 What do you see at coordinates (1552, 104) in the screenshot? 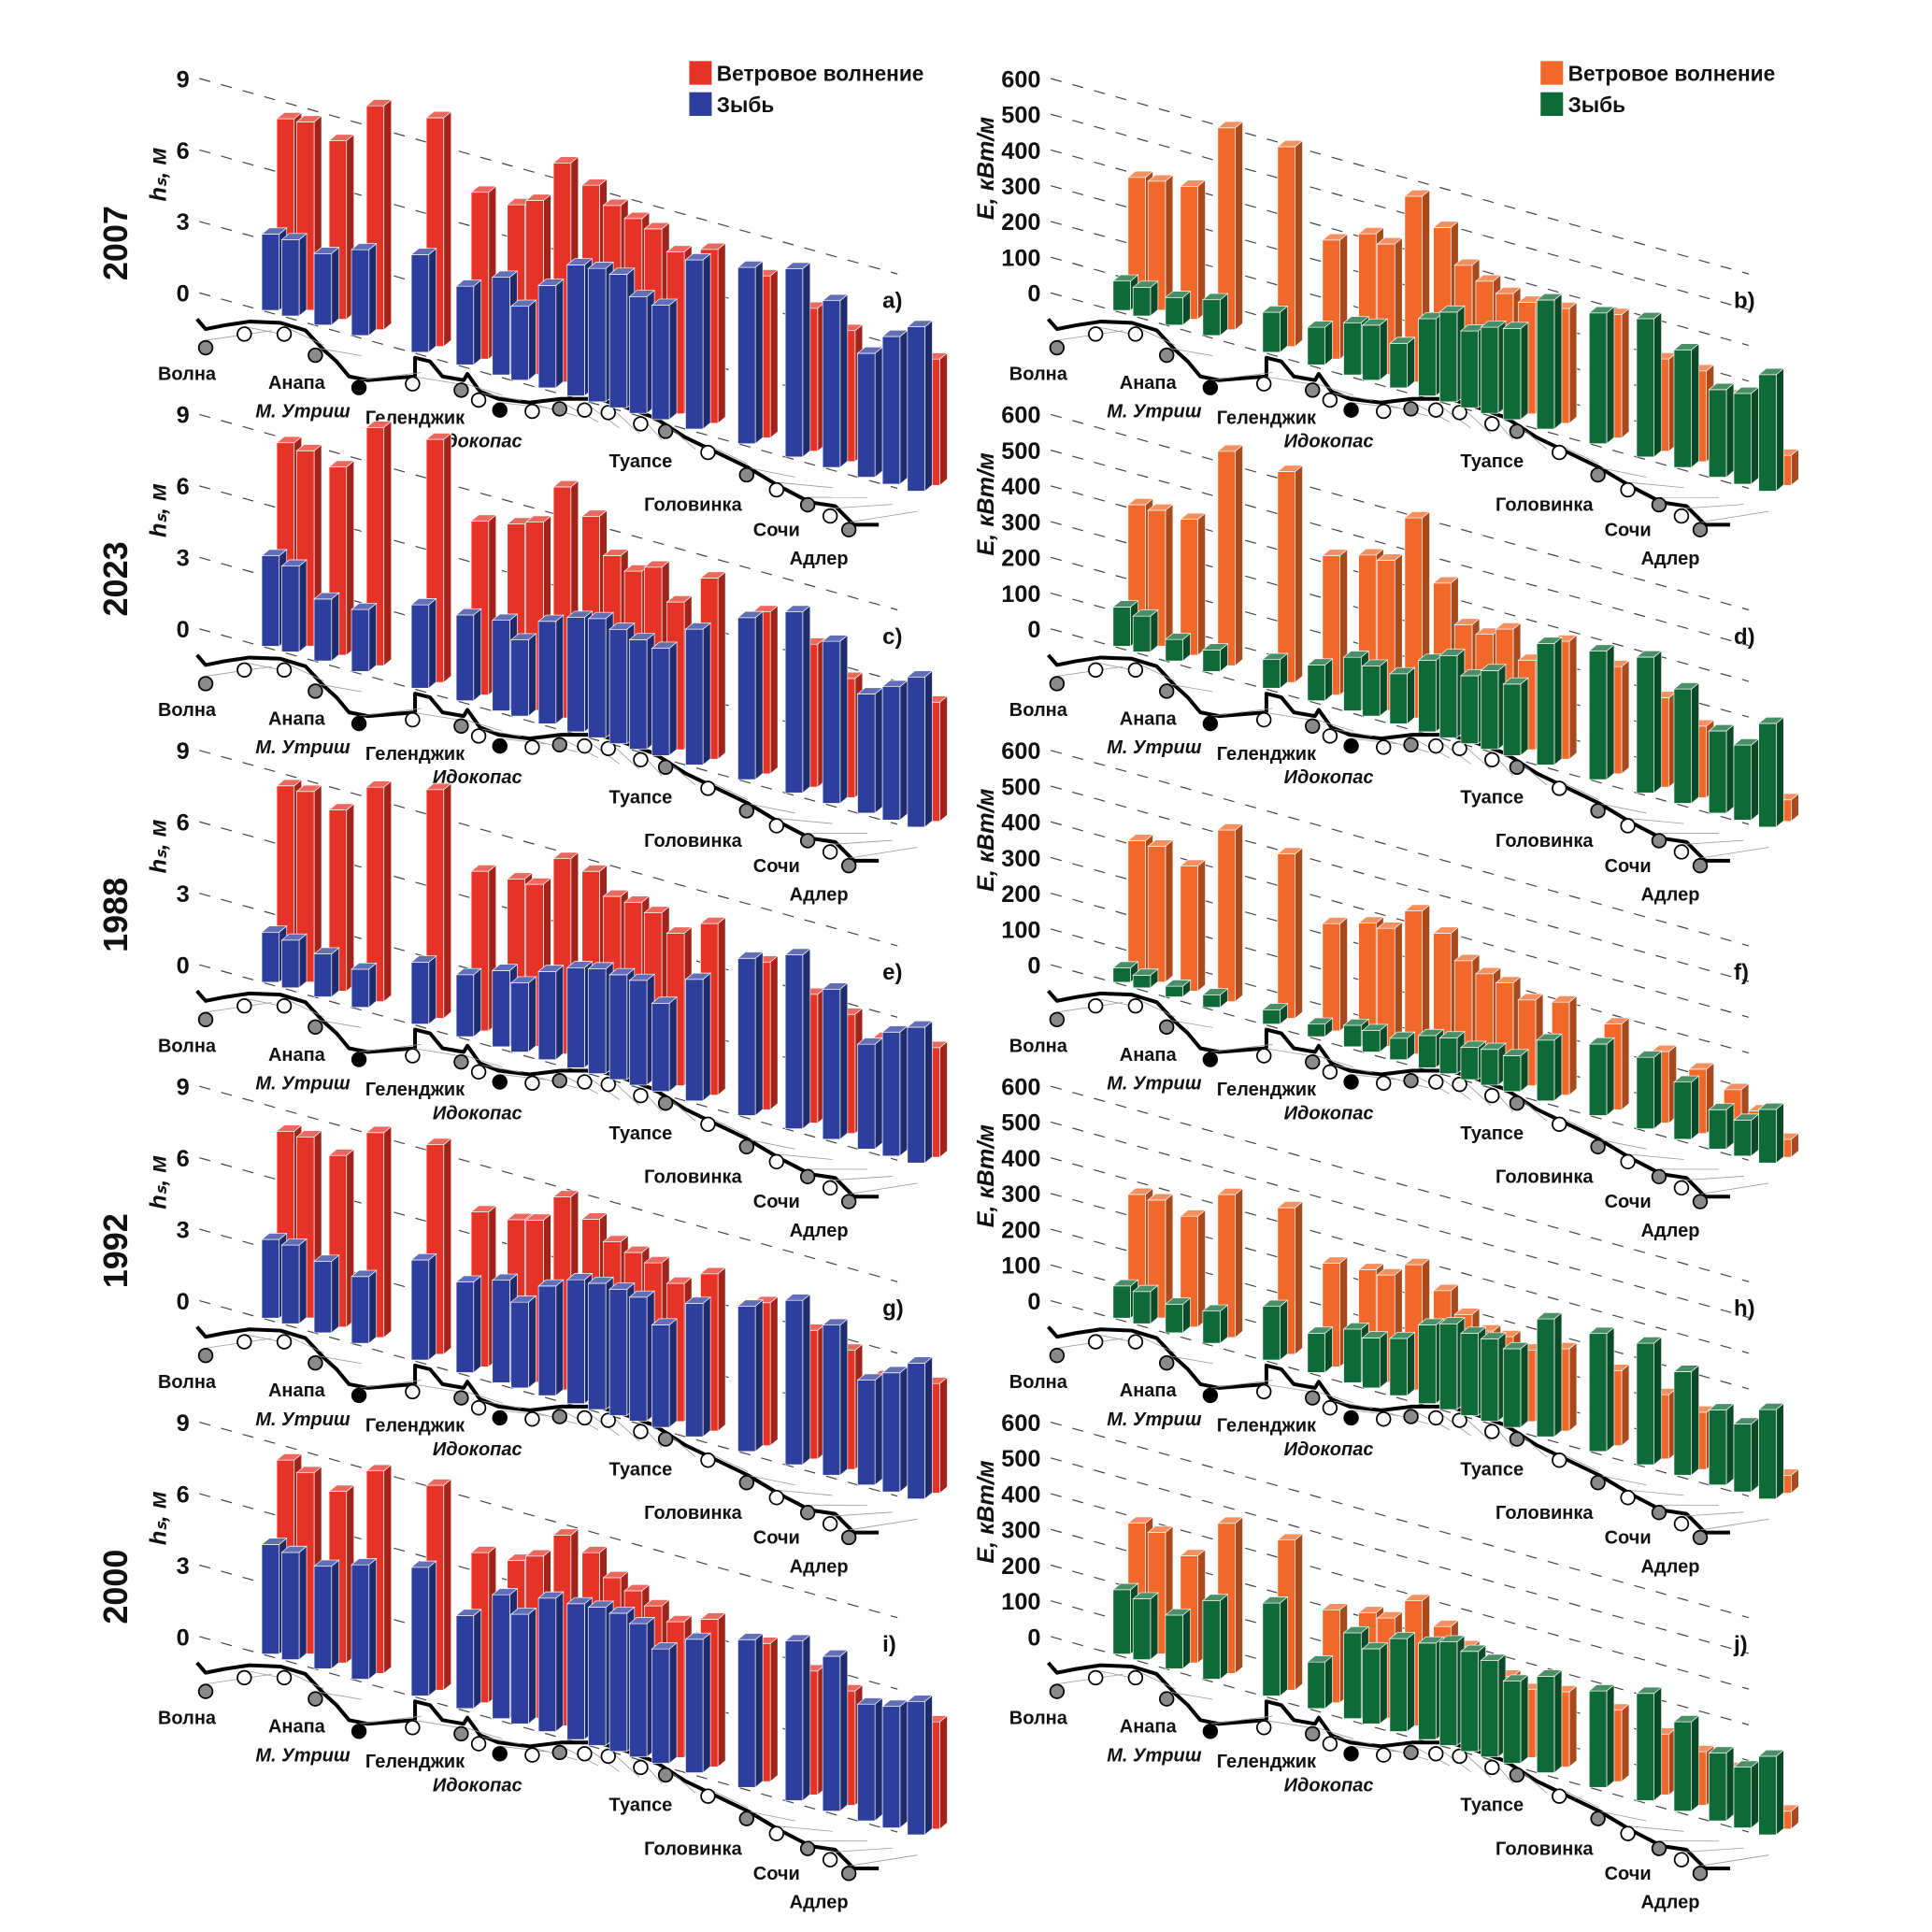
I see `legend-swatch-swell` at bounding box center [1552, 104].